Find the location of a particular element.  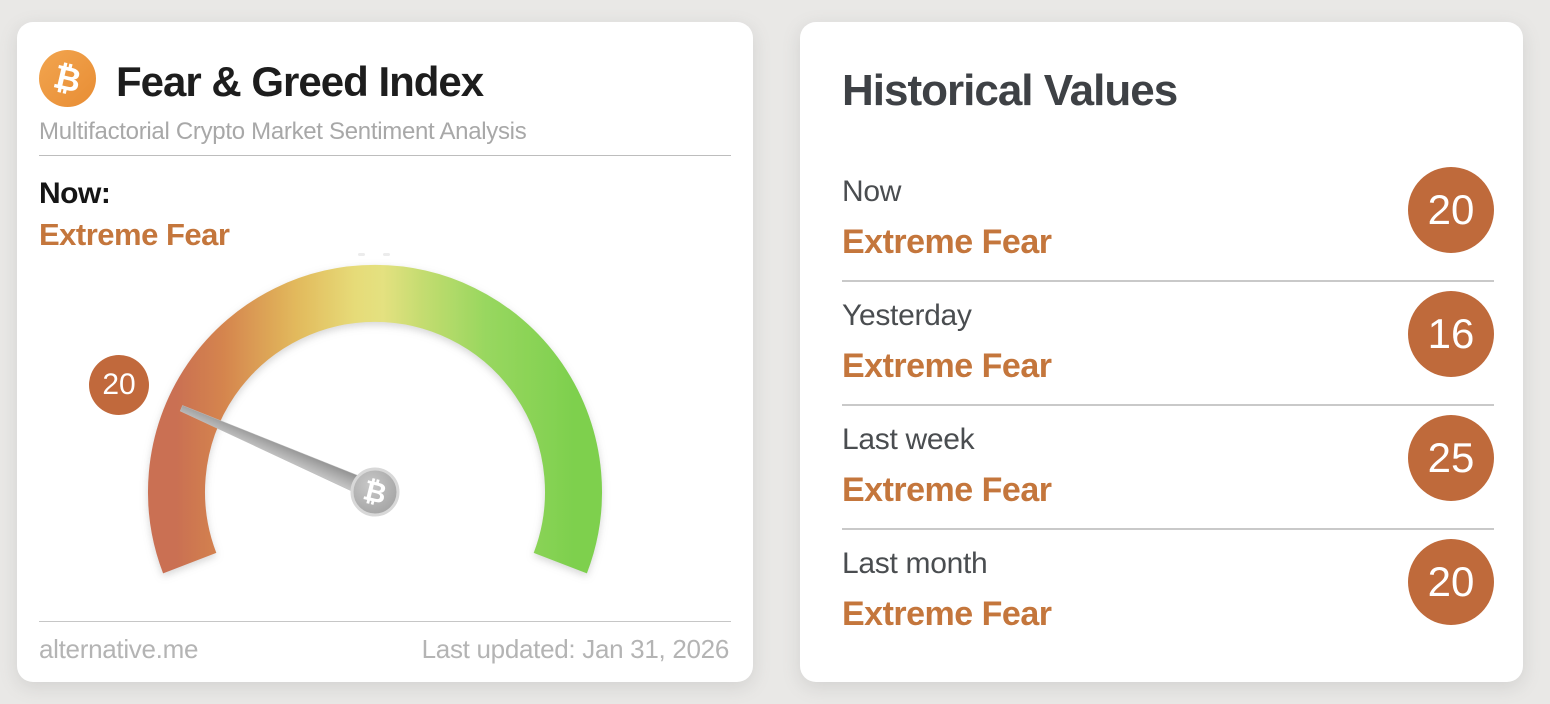

value-badge: 16 is located at coordinates (1451, 334).